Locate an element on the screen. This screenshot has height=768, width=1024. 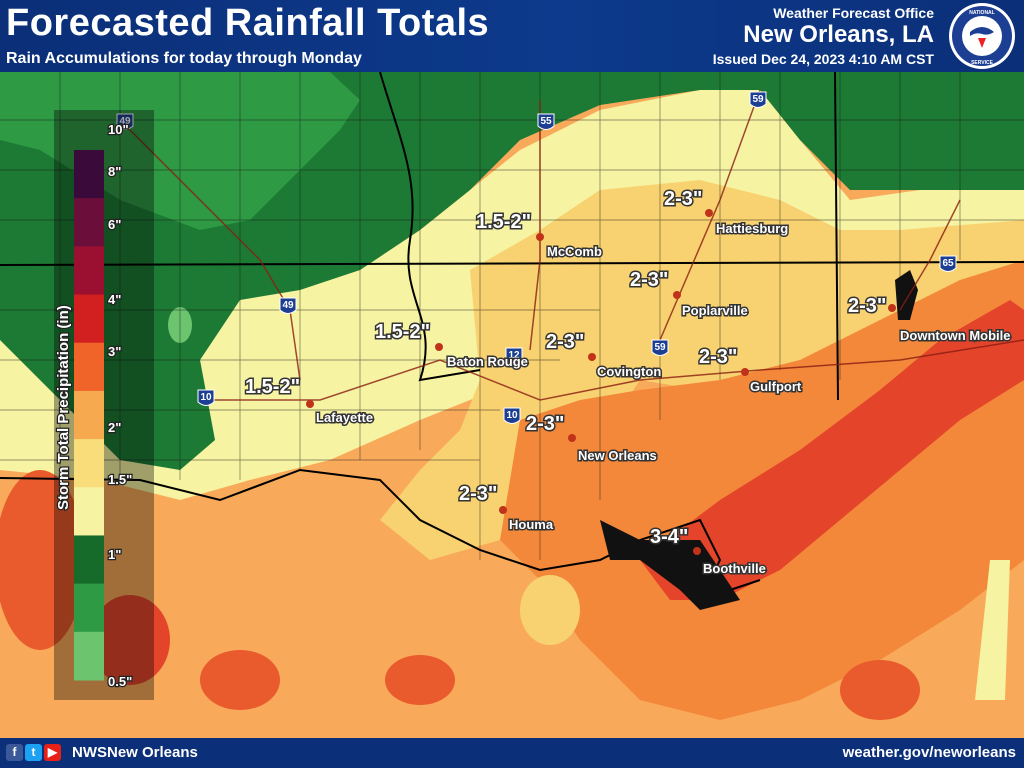
twitter-icon: t is located at coordinates (33, 752).